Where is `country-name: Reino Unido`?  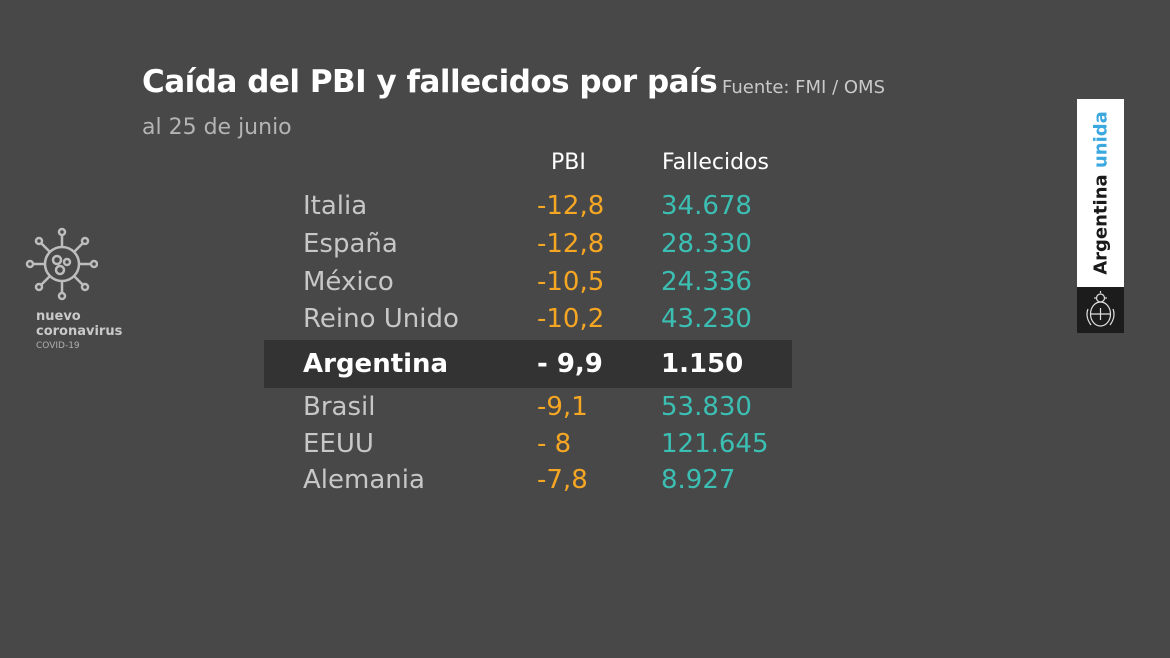
country-name: Reino Unido is located at coordinates (381, 319).